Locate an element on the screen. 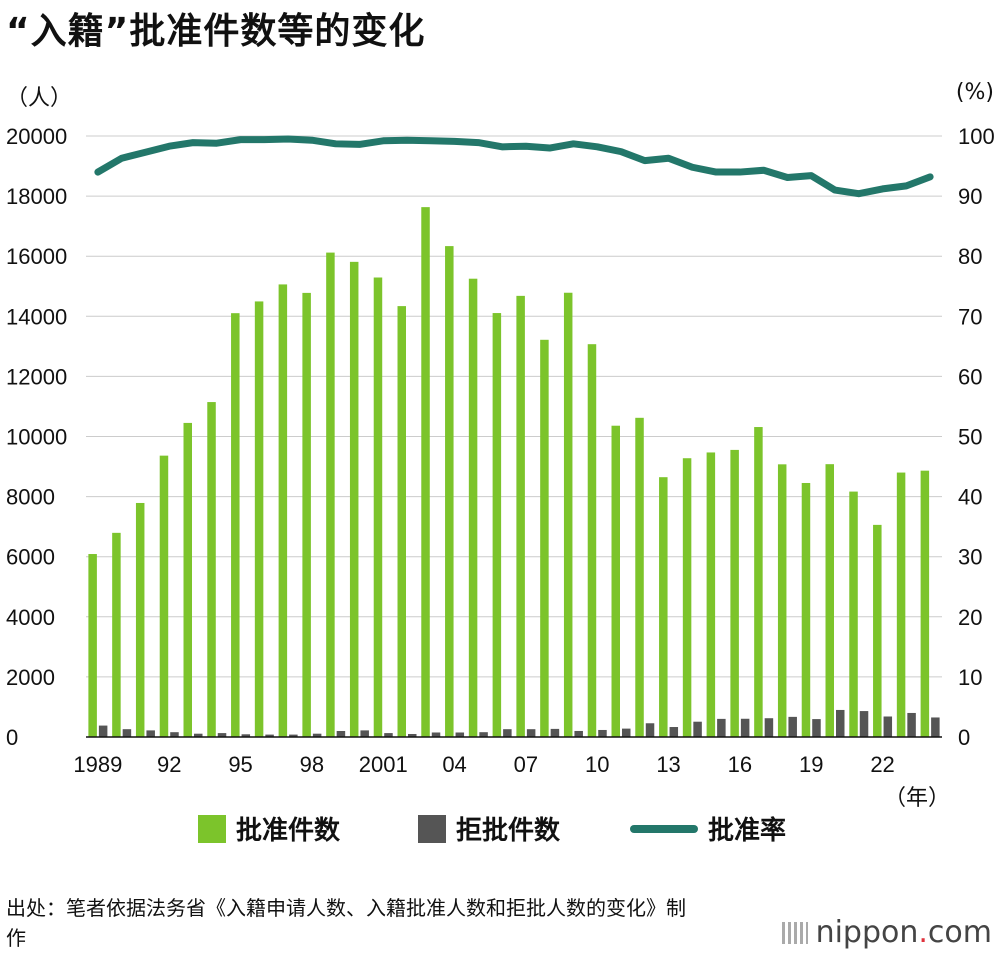  legend-label-approved: 批准件数 is located at coordinates (288, 831).